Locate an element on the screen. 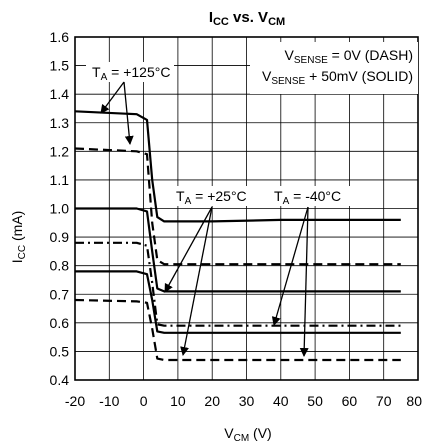 The width and height of the screenshot is (427, 447). annotation-minus40c-main: T is located at coordinates (278, 196).